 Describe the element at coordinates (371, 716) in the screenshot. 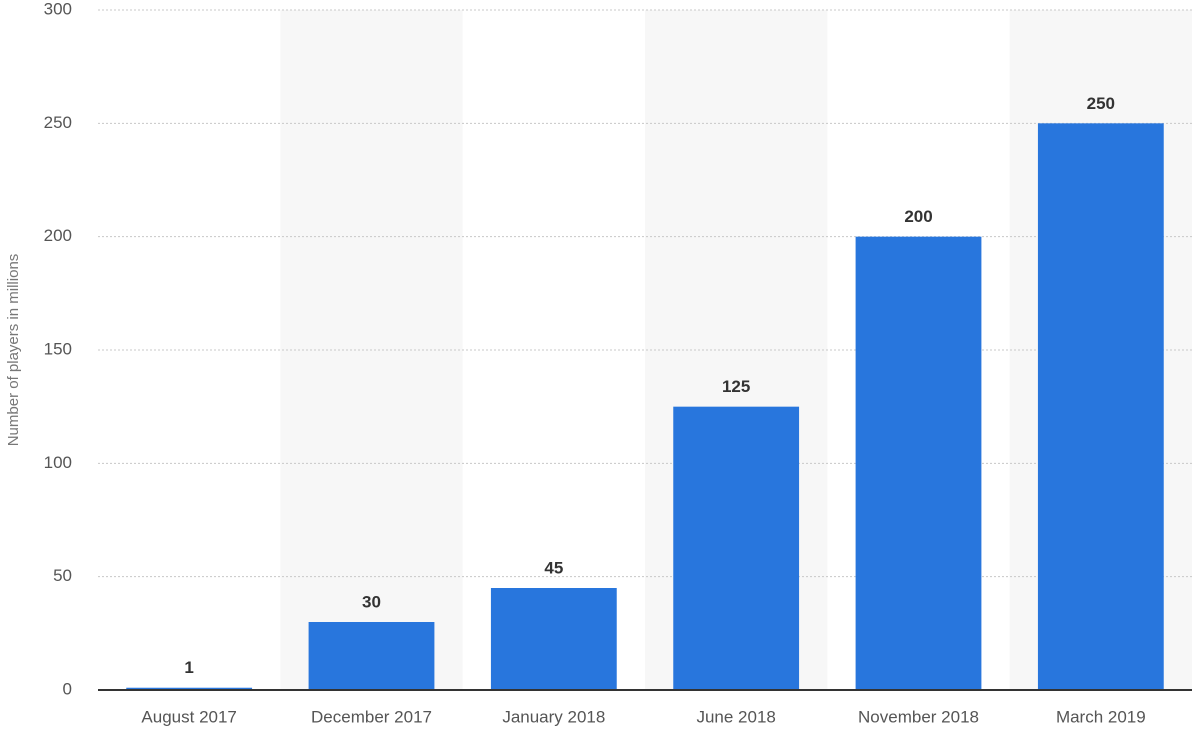

I see `x-tick-label: December 2017` at that location.